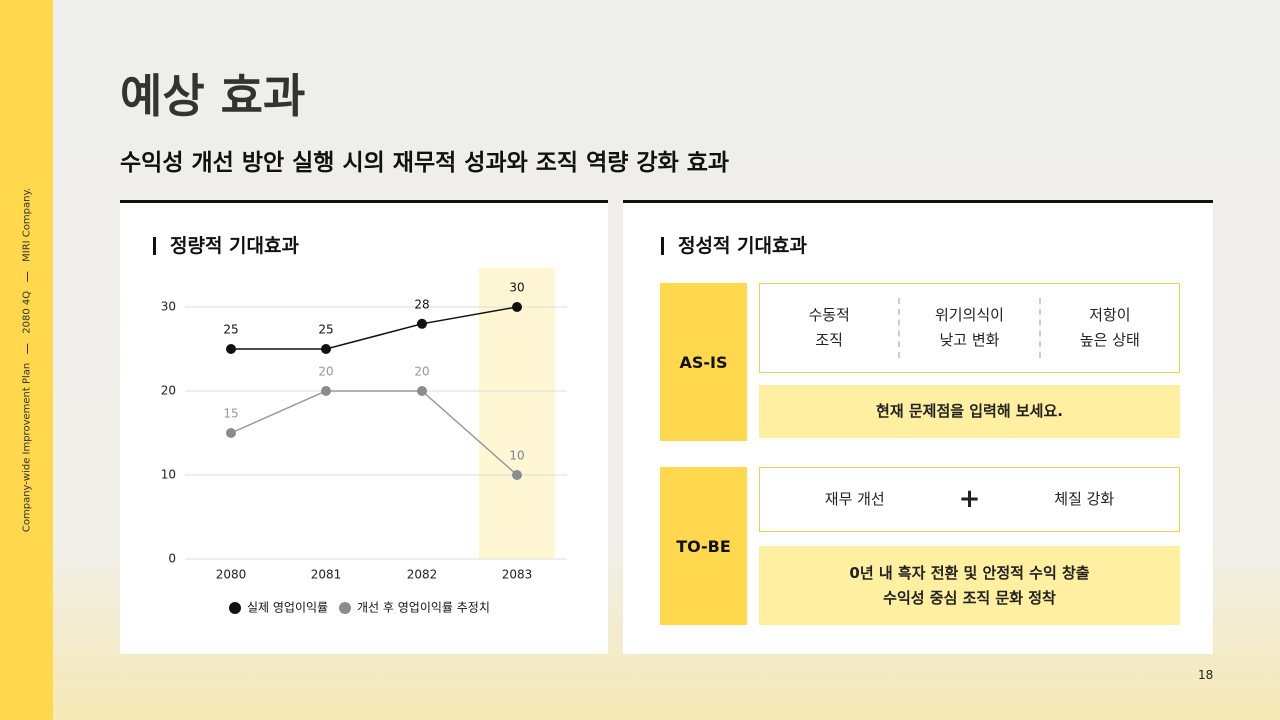  I want to click on plan-name: Company-wide Improvement Plan, so click(27, 447).